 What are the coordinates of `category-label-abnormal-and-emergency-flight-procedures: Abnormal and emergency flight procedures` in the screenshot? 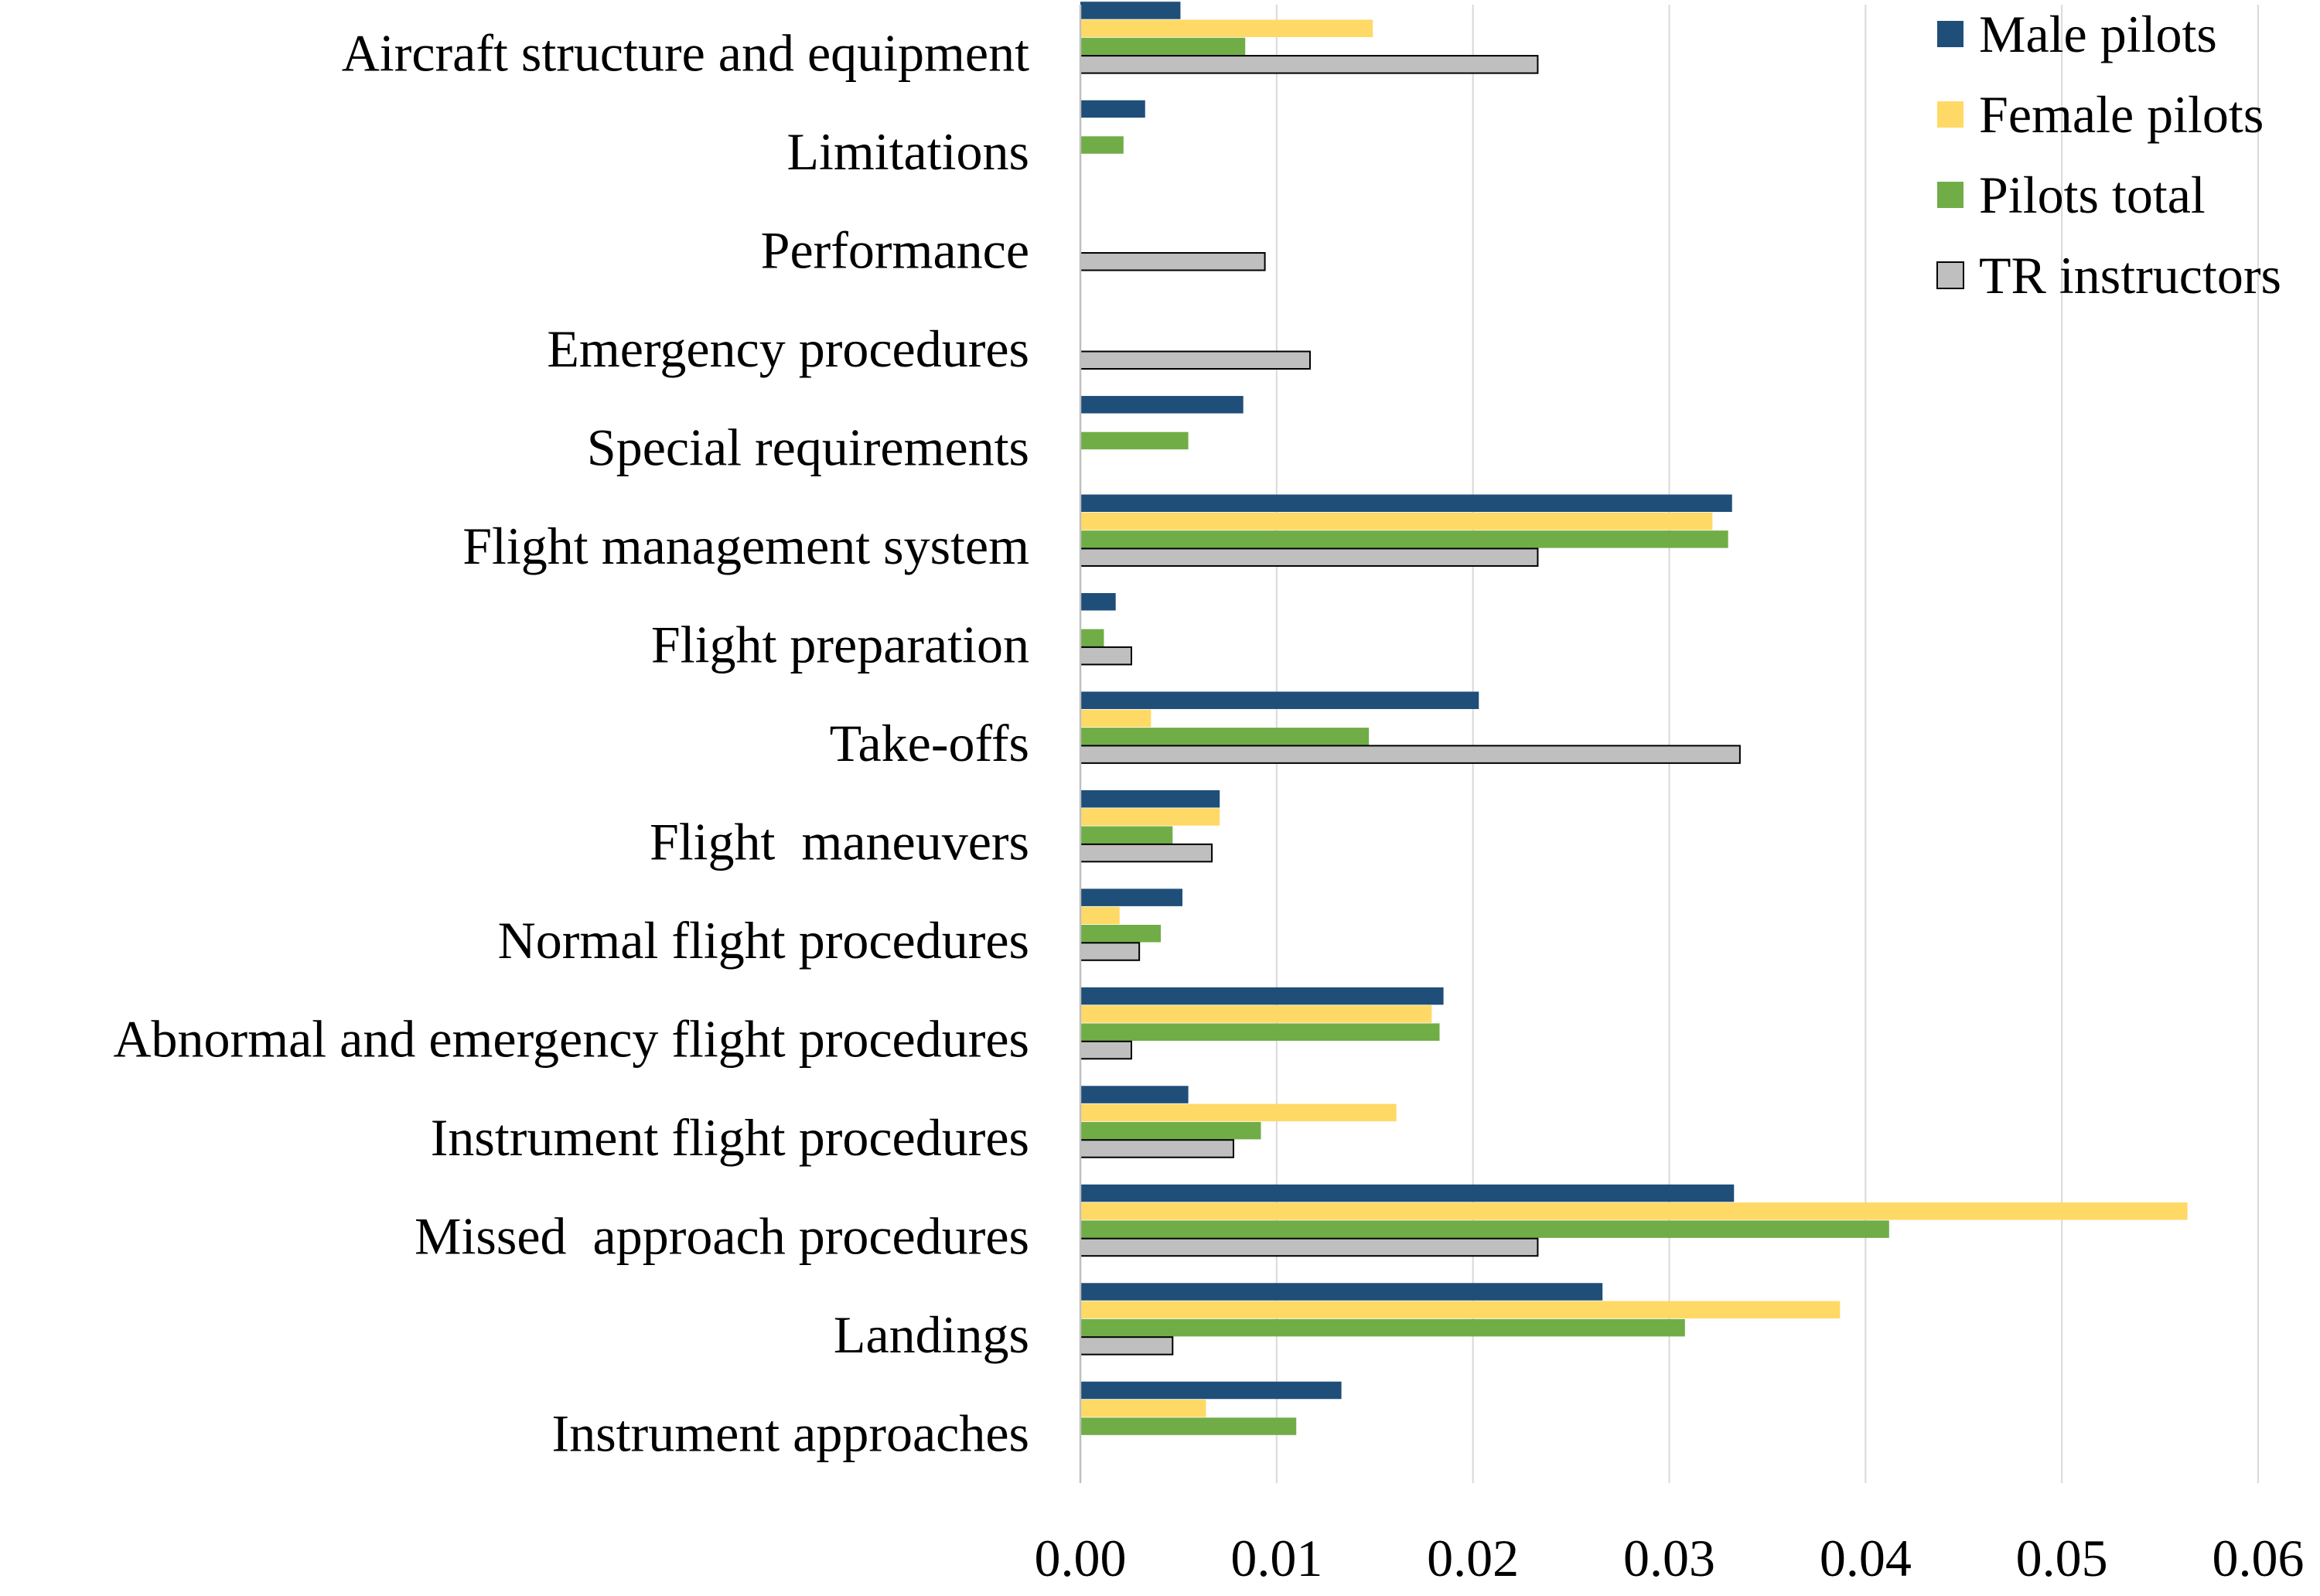 It's located at (571, 1038).